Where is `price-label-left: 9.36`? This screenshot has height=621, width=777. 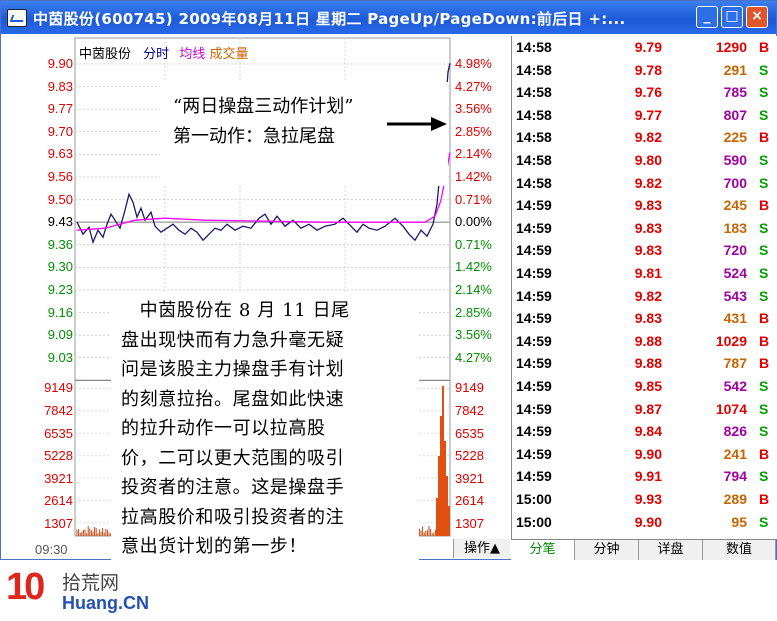 price-label-left: 9.36 is located at coordinates (60, 244).